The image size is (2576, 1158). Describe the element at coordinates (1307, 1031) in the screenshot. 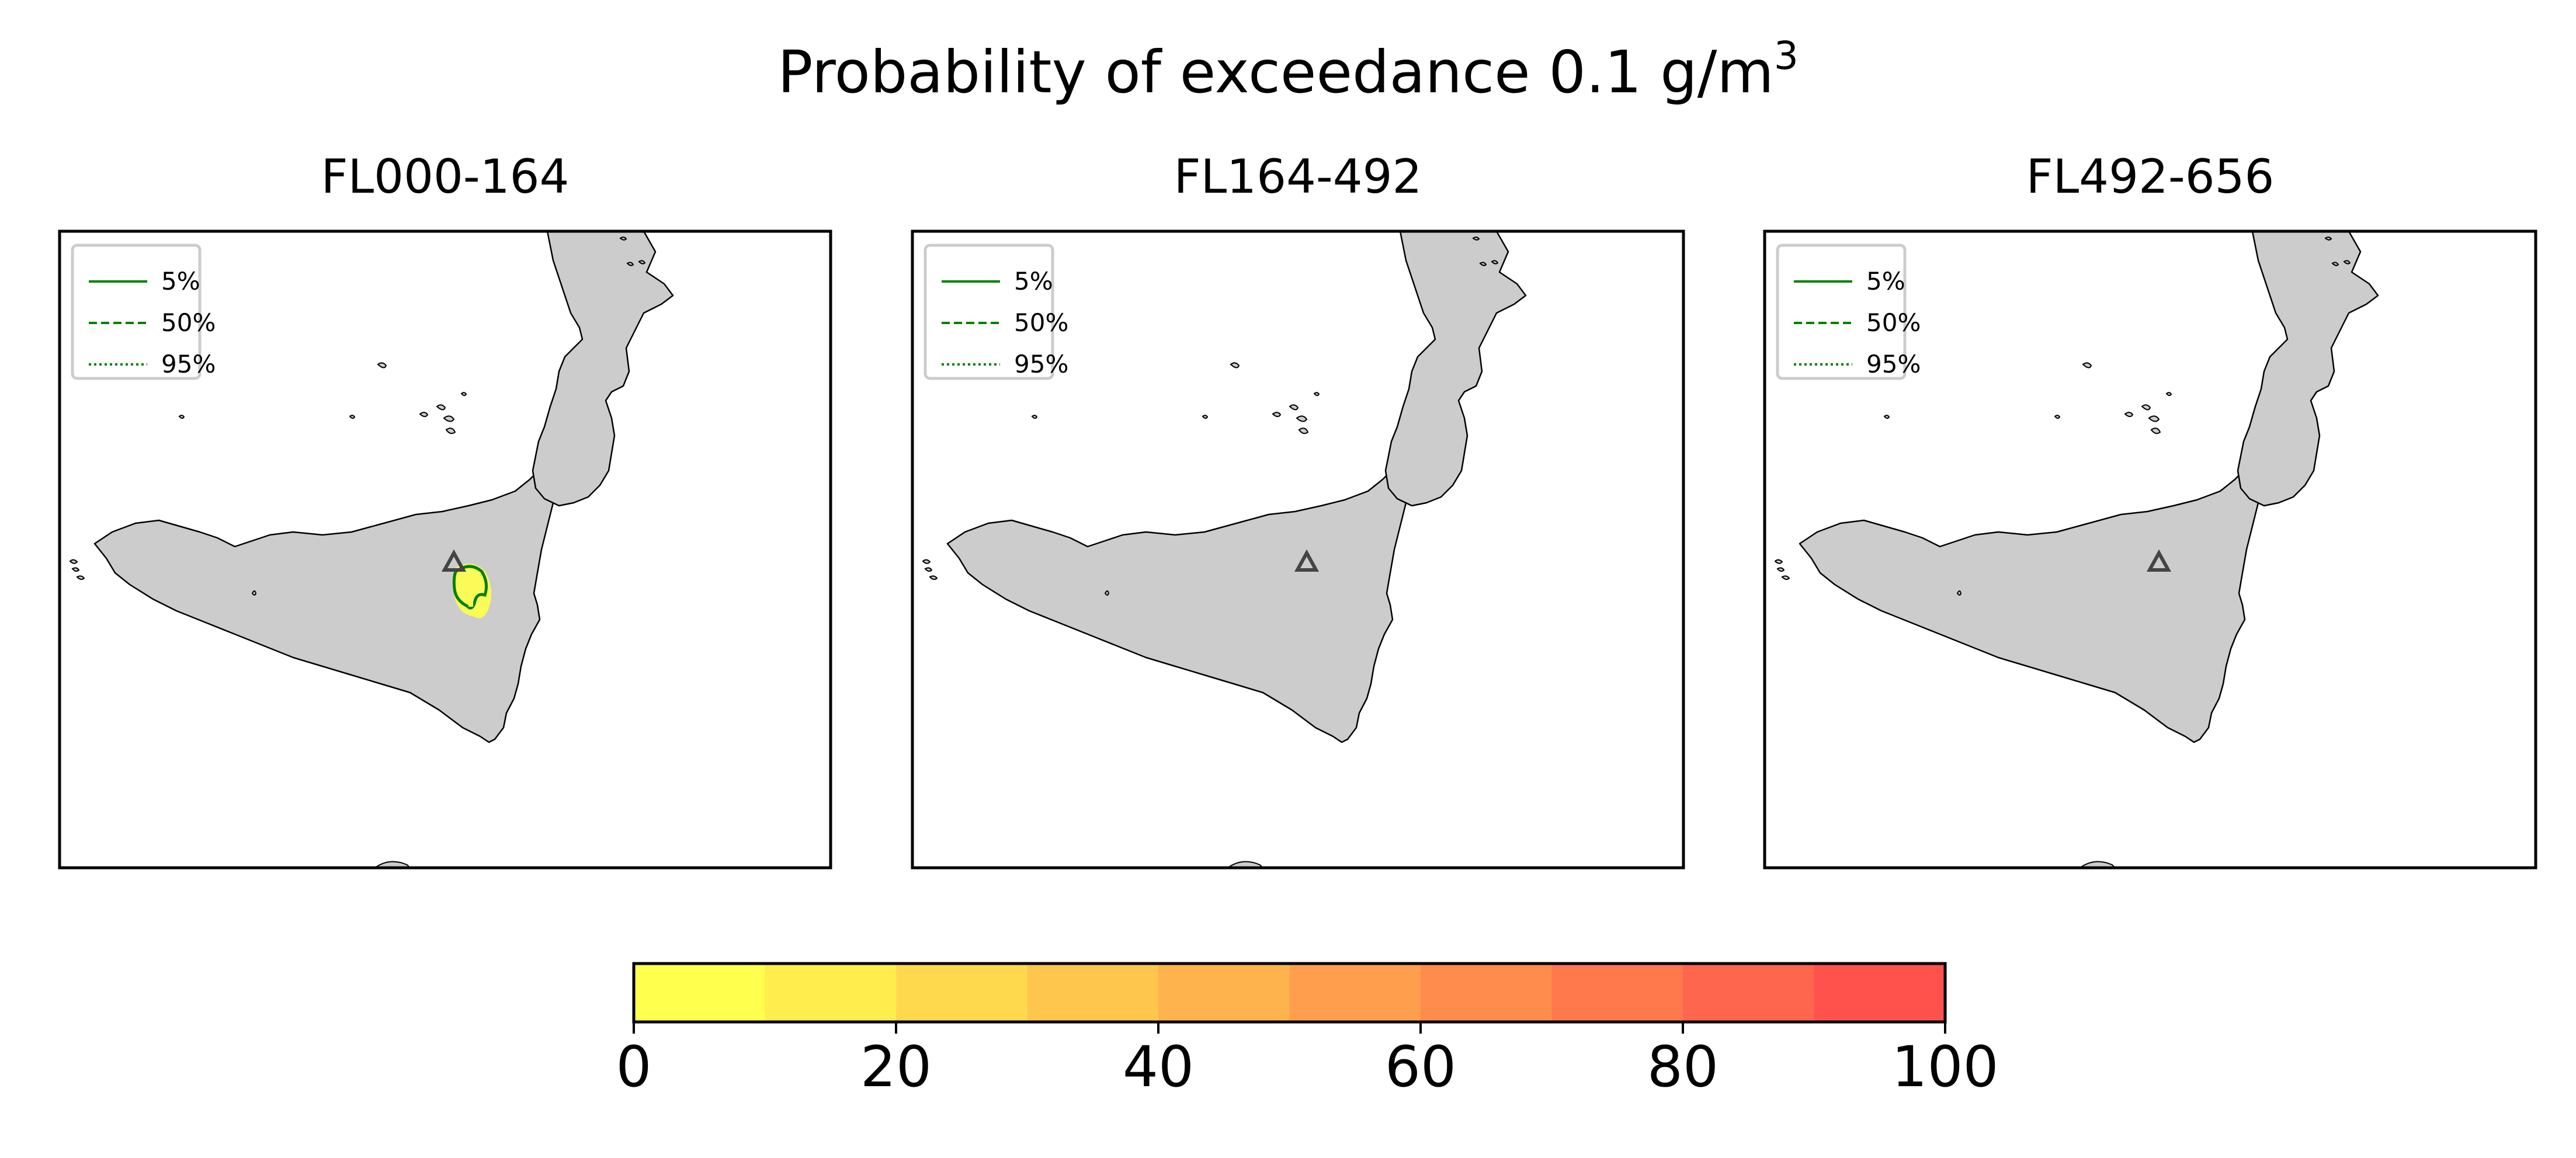

I see `colorbar: 0 20 40 60 80 100` at that location.